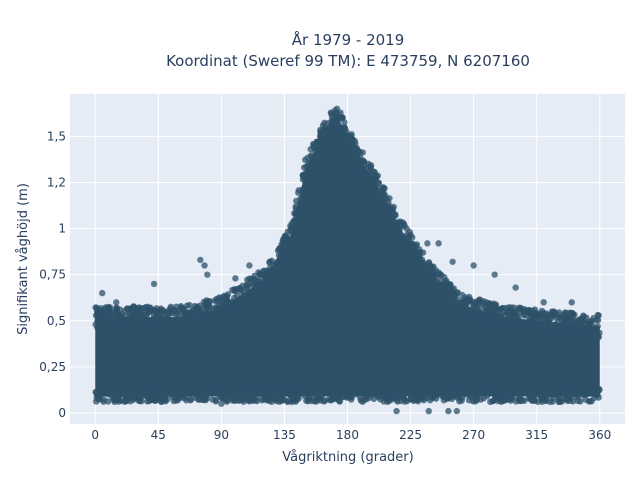 This screenshot has width=640, height=480. I want to click on y-tick-label: 0,25, so click(52, 367).